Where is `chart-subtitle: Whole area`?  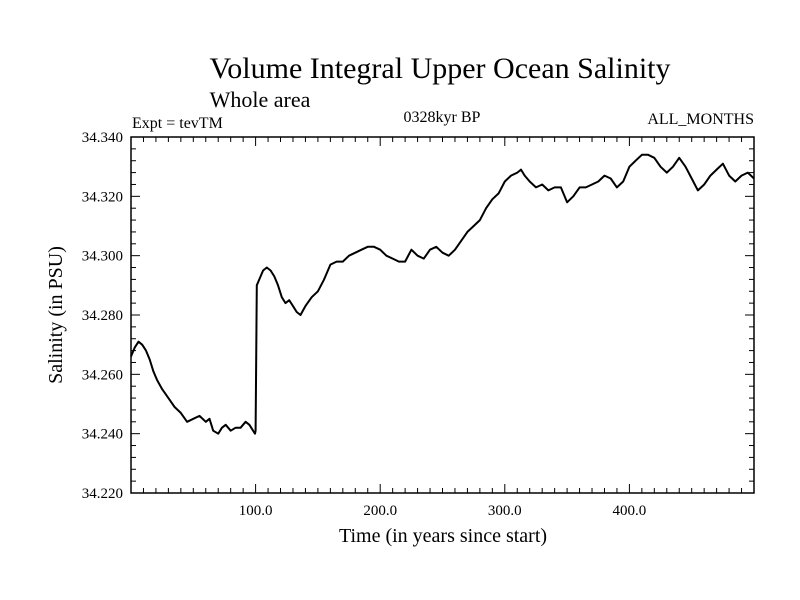 chart-subtitle: Whole area is located at coordinates (260, 99).